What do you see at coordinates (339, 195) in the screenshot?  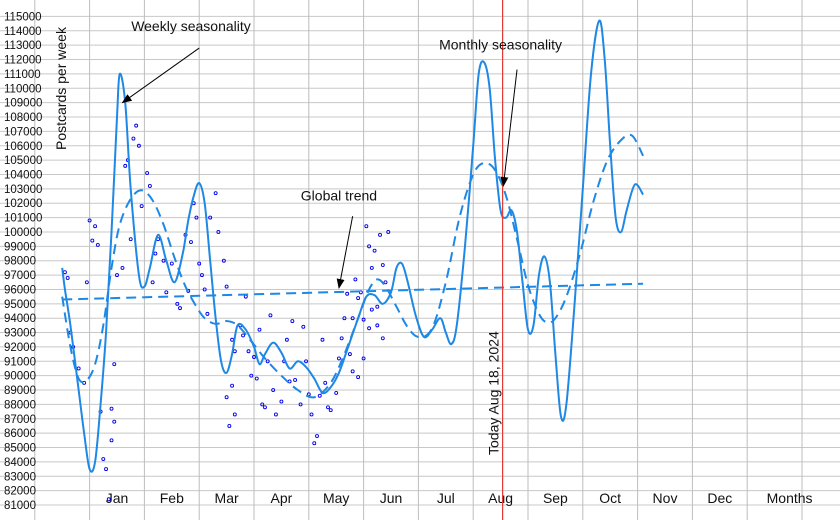 I see `annotation-label: Global trend` at bounding box center [339, 195].